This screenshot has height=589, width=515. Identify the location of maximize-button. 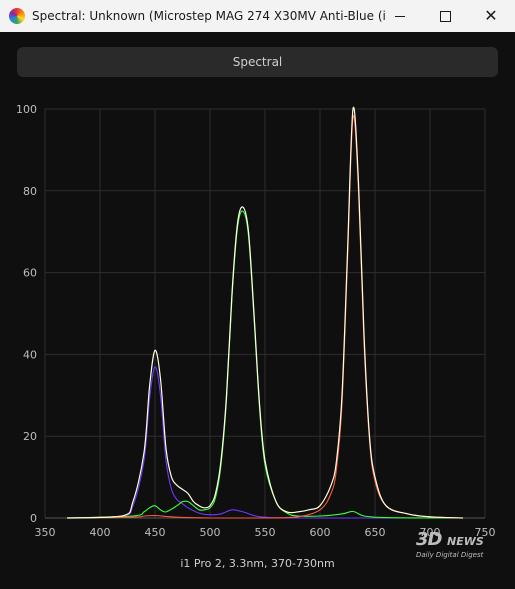
(445, 16).